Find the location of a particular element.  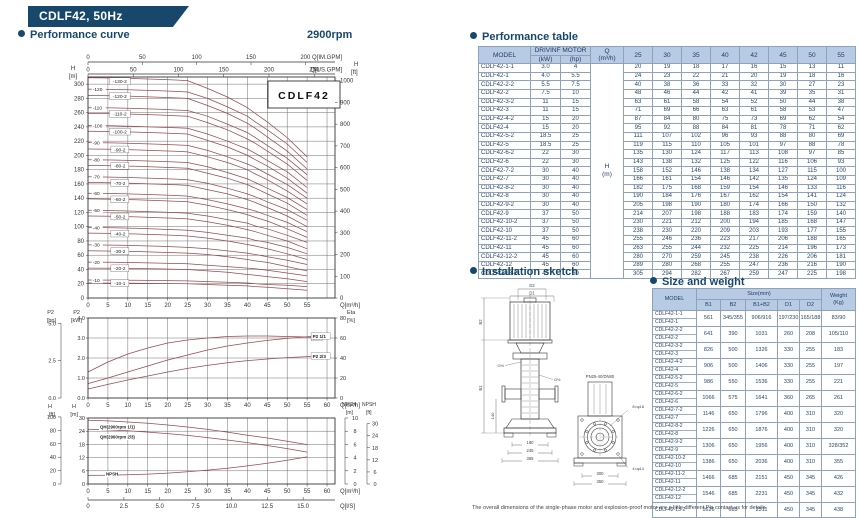

perf-table-cell: 134 is located at coordinates (754, 171).